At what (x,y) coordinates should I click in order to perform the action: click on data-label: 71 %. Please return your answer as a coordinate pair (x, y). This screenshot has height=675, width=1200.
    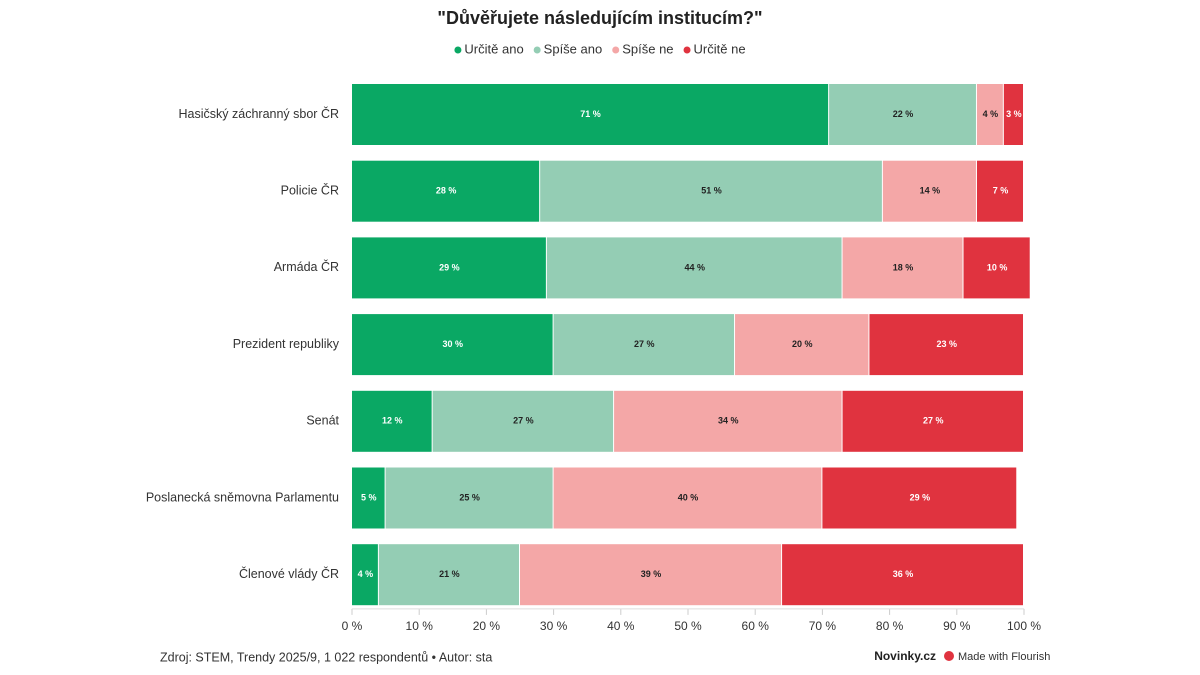
    Looking at the image, I should click on (590, 114).